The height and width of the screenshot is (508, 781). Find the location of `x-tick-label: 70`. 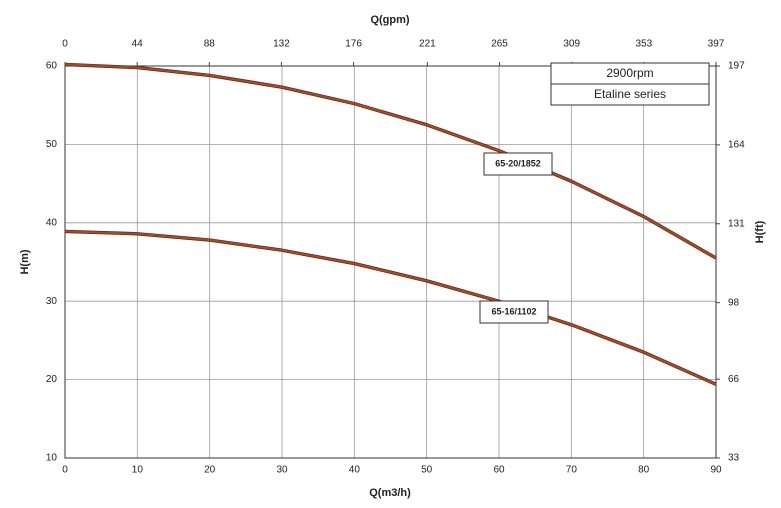

x-tick-label: 70 is located at coordinates (572, 470).